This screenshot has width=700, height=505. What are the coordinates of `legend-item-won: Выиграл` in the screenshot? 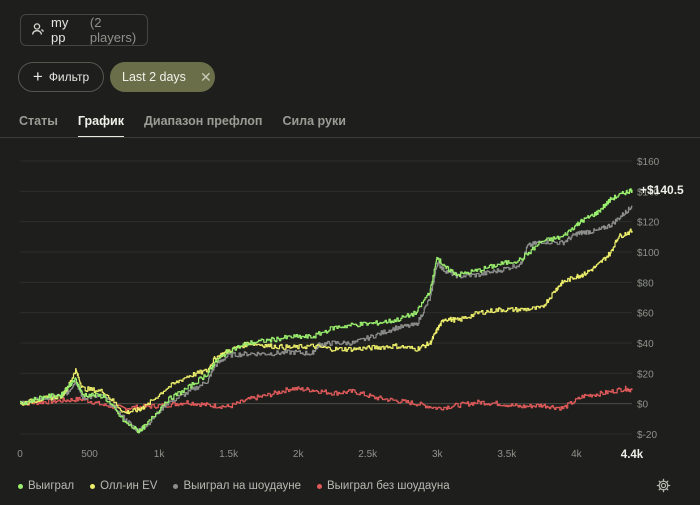 It's located at (46, 486).